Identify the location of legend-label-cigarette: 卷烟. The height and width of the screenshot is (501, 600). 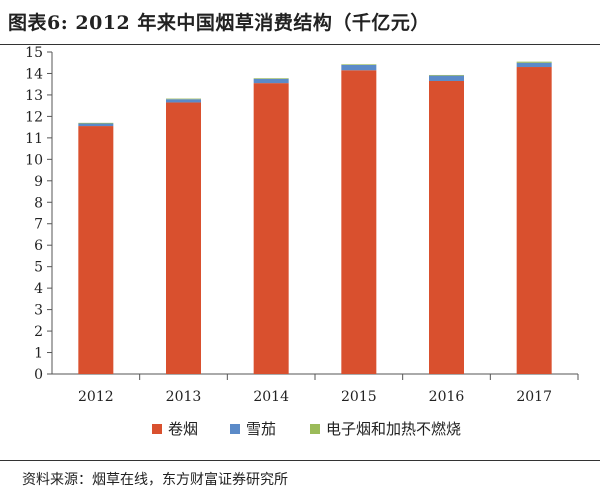
(183, 429).